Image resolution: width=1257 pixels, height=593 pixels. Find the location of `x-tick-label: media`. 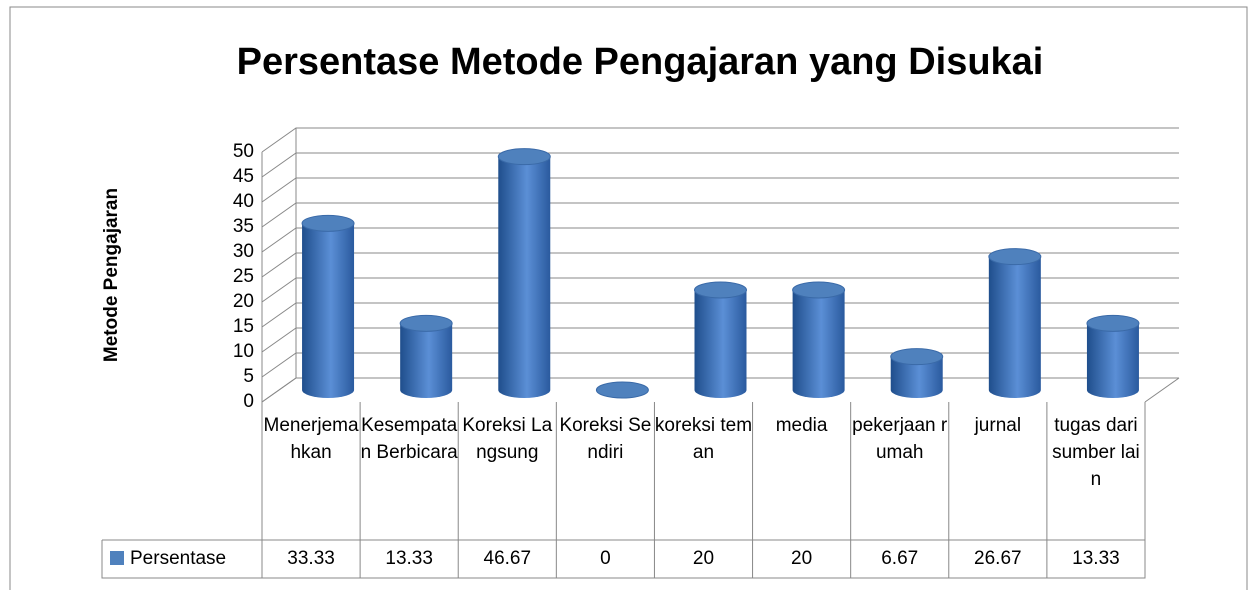

x-tick-label: media is located at coordinates (801, 425).